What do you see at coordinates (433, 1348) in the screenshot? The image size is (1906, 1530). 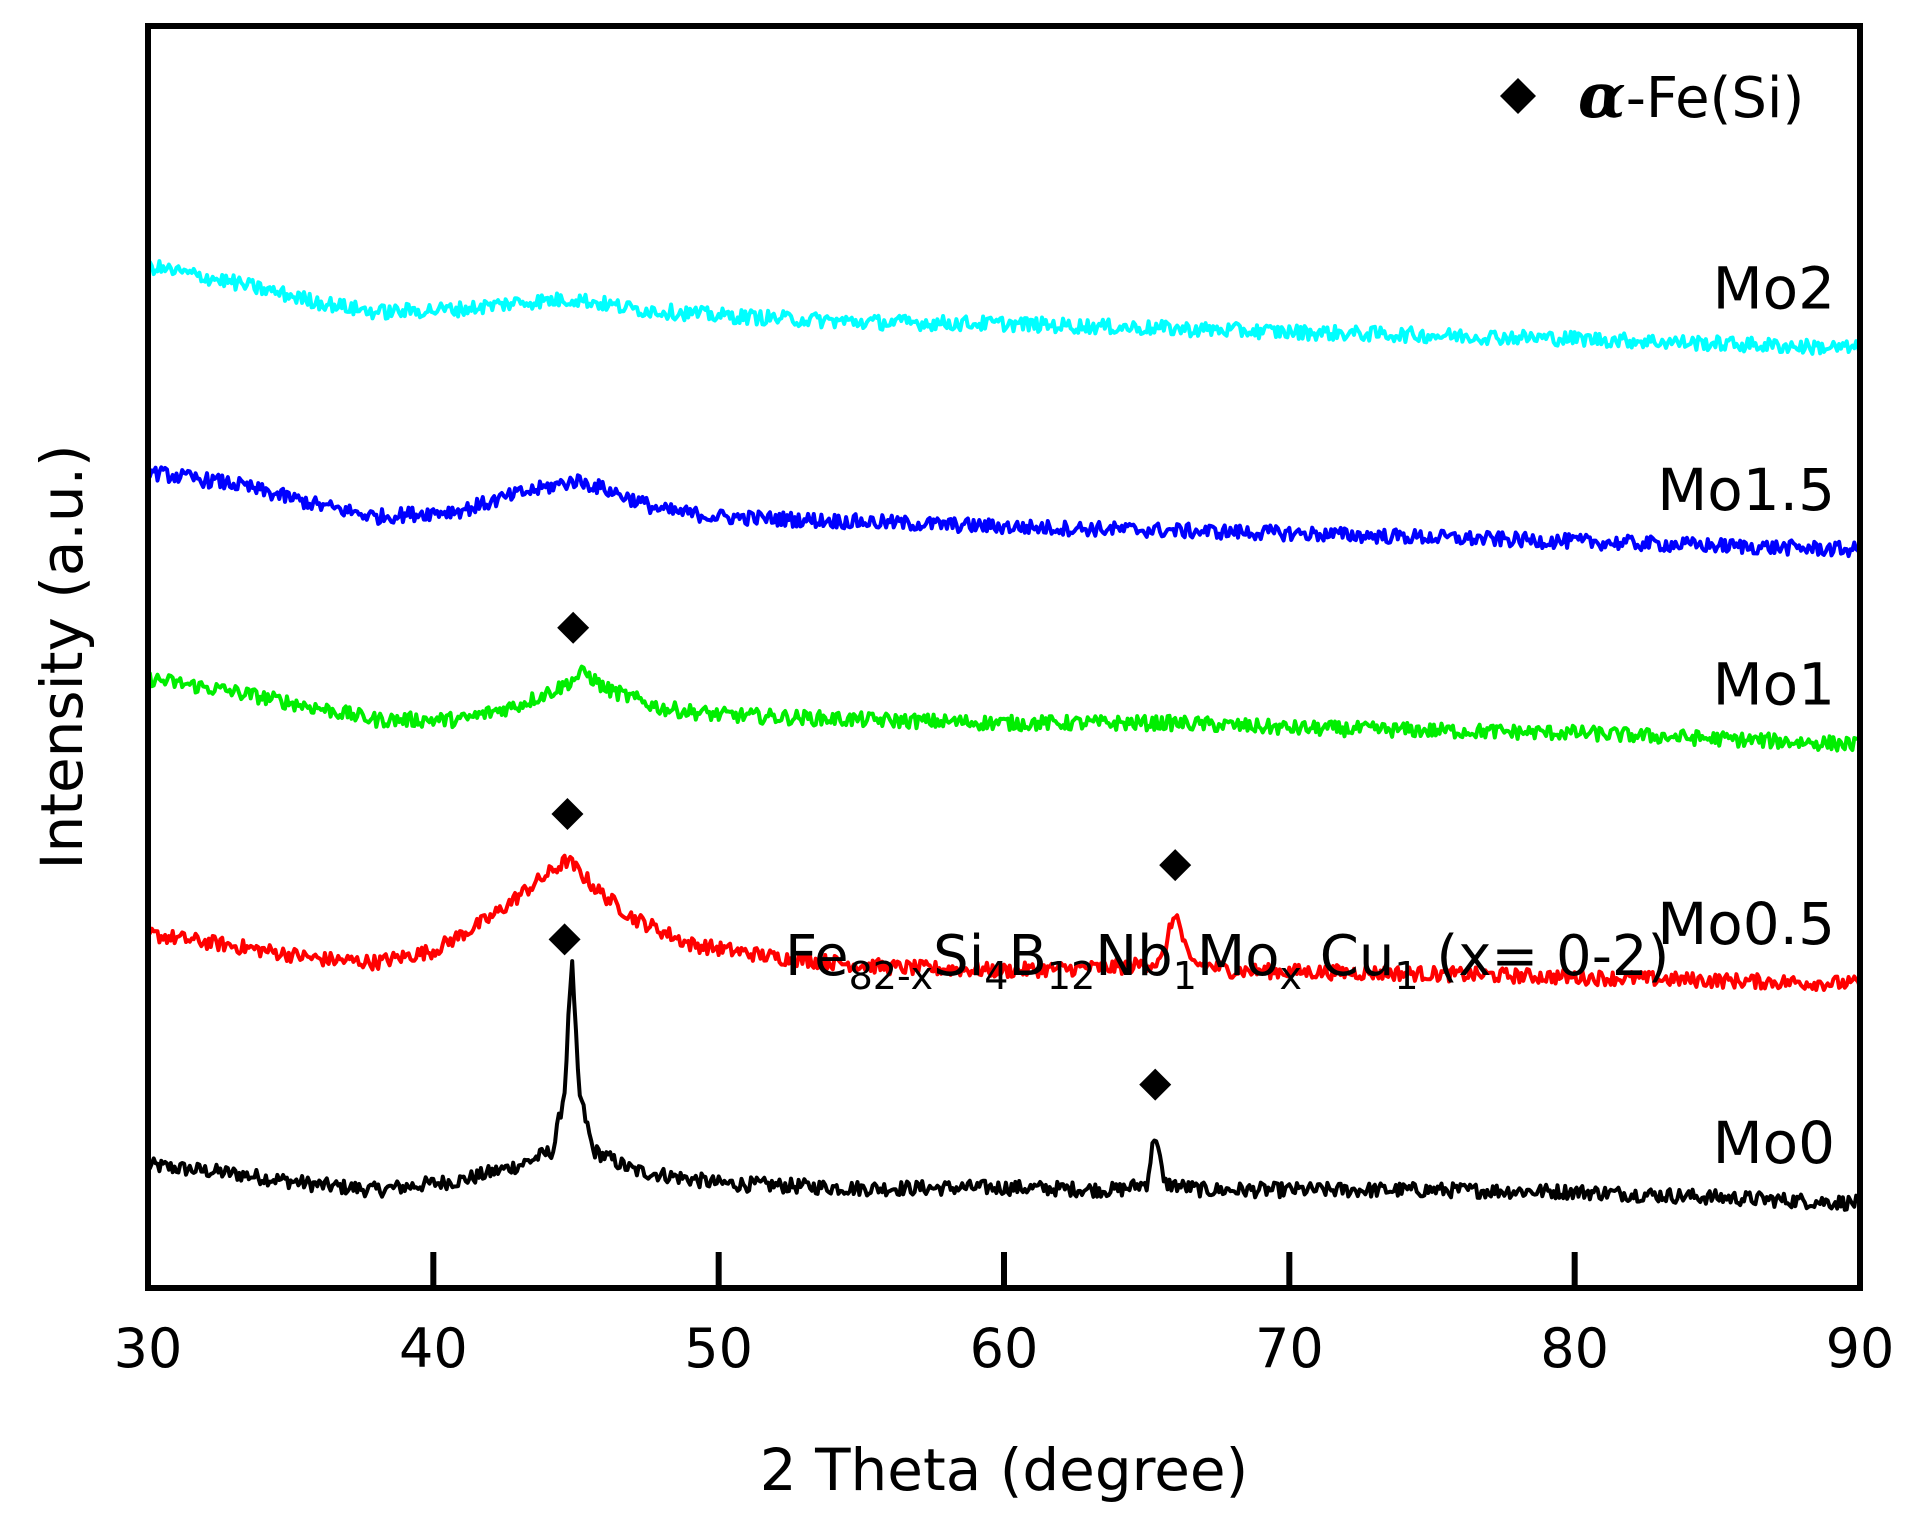 I see `x-tick-label-40: 40` at bounding box center [433, 1348].